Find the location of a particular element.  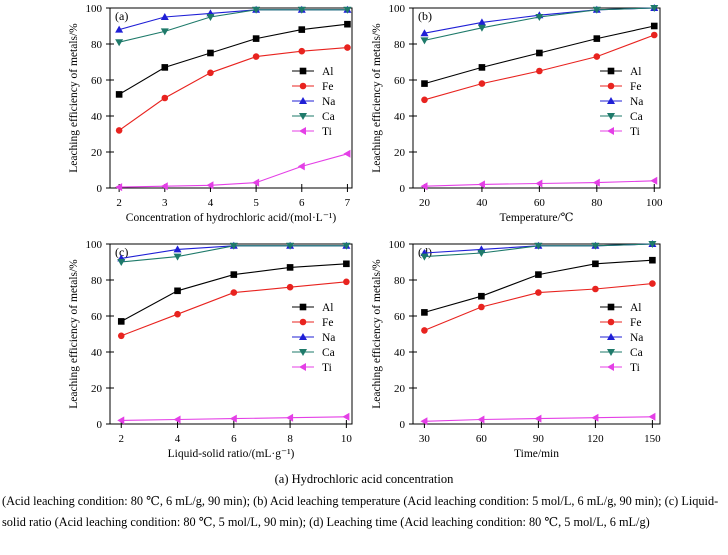

x-tick-label: 6 is located at coordinates (302, 203).